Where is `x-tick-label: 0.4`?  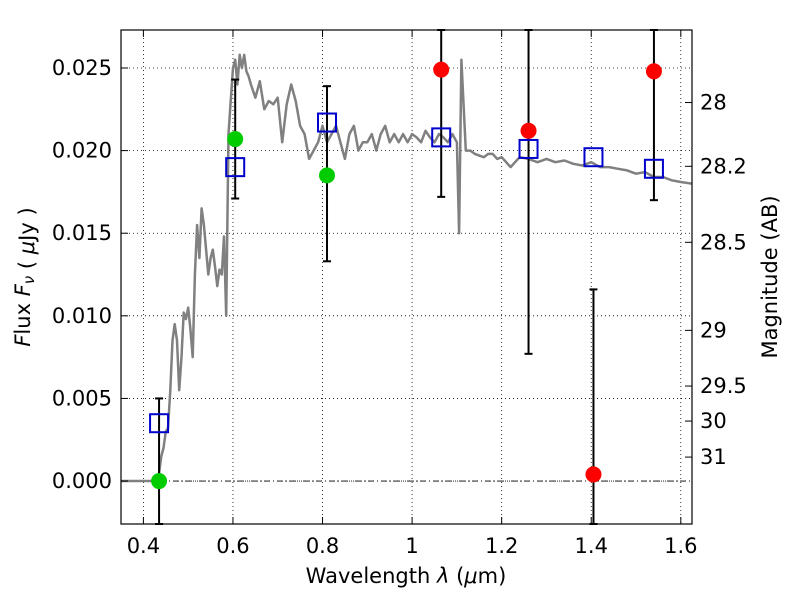
x-tick-label: 0.4 is located at coordinates (143, 546).